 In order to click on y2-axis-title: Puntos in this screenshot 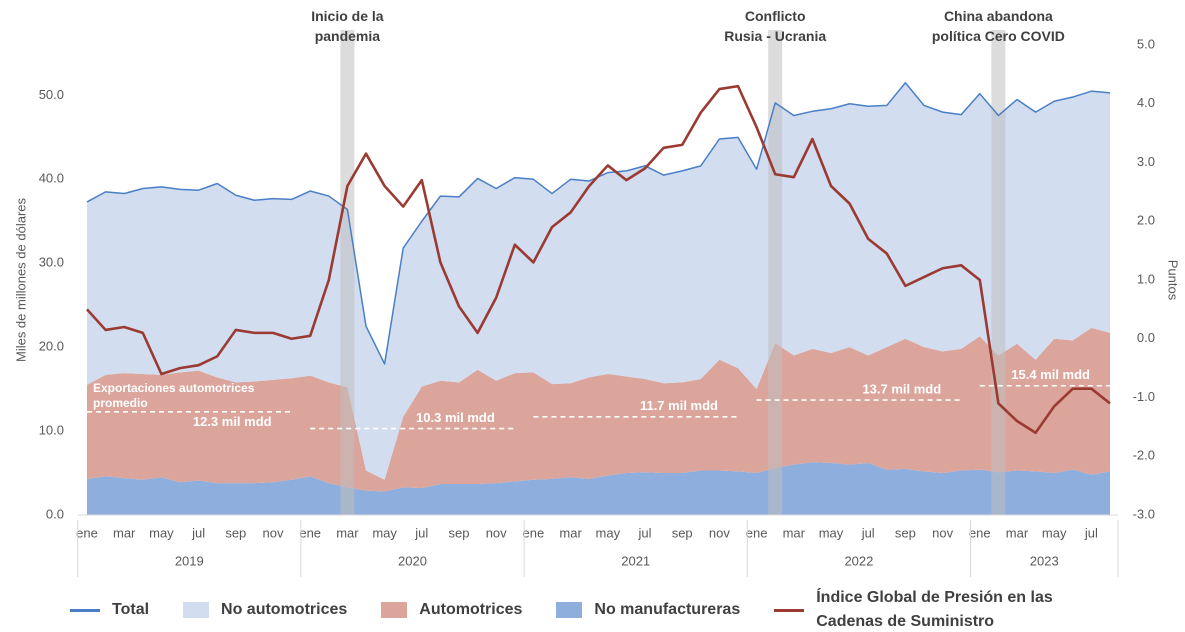, I will do `click(1173, 280)`.